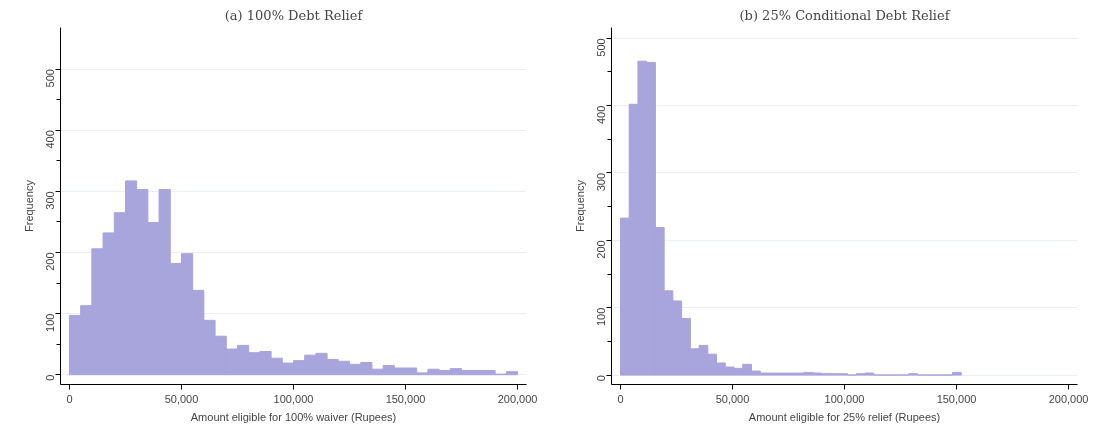 The width and height of the screenshot is (1102, 425). What do you see at coordinates (844, 416) in the screenshot?
I see `x-axis-title: Amount eligible for 25% relief (Rupees)` at bounding box center [844, 416].